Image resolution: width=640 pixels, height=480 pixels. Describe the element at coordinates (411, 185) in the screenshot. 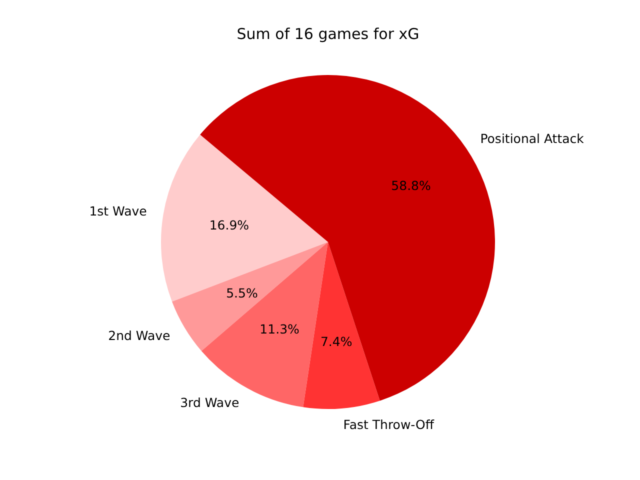

I see `data-label: 58.8%` at that location.